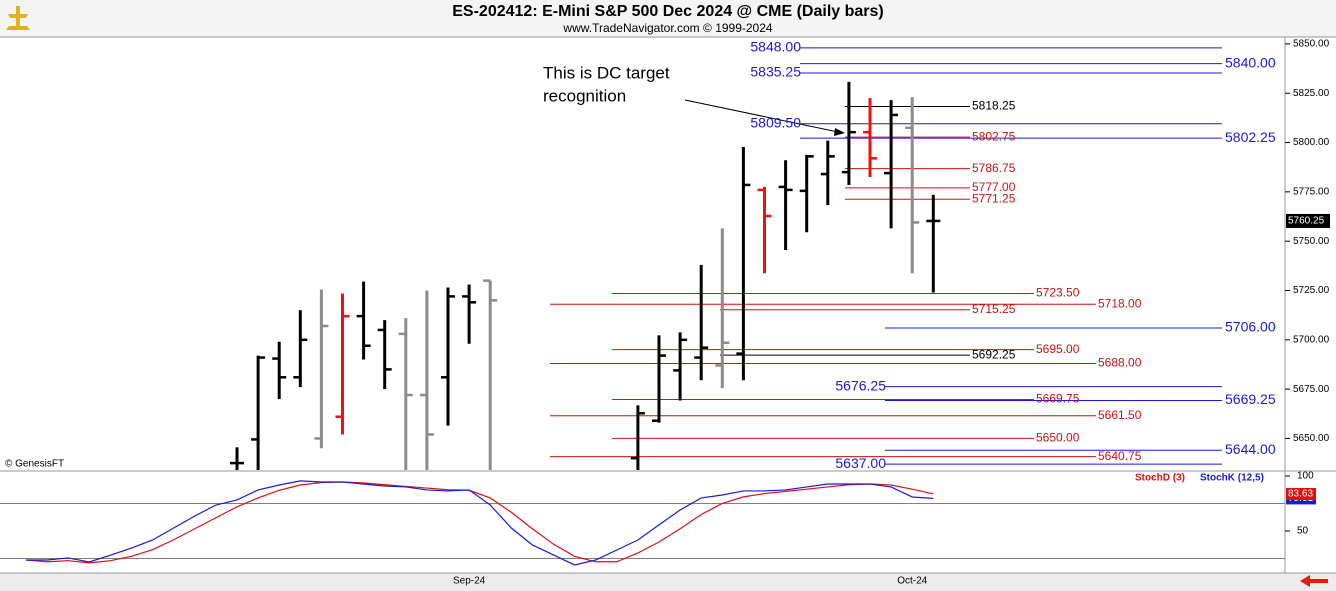  What do you see at coordinates (469, 581) in the screenshot?
I see `x-tick-label: Sep-24` at bounding box center [469, 581].